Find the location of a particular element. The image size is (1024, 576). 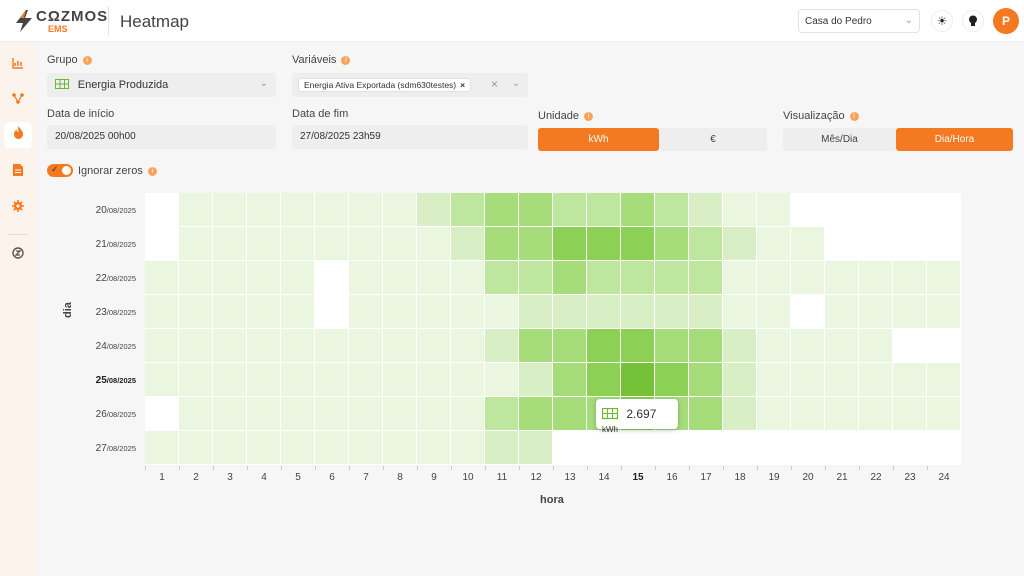

view-dia-hora-button: Dia/Hora is located at coordinates (954, 139).